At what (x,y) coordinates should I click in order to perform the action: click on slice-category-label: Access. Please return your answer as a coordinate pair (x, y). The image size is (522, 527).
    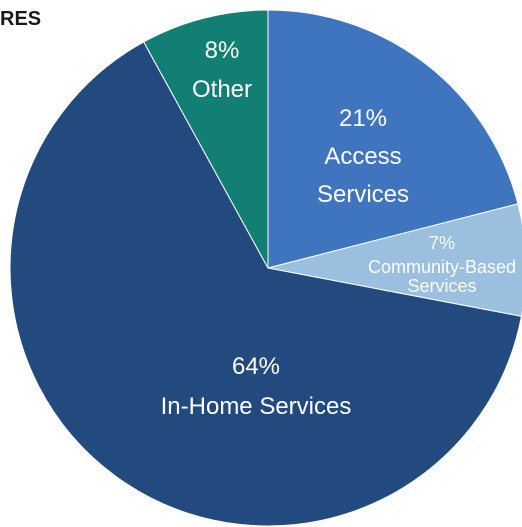
    Looking at the image, I should click on (362, 156).